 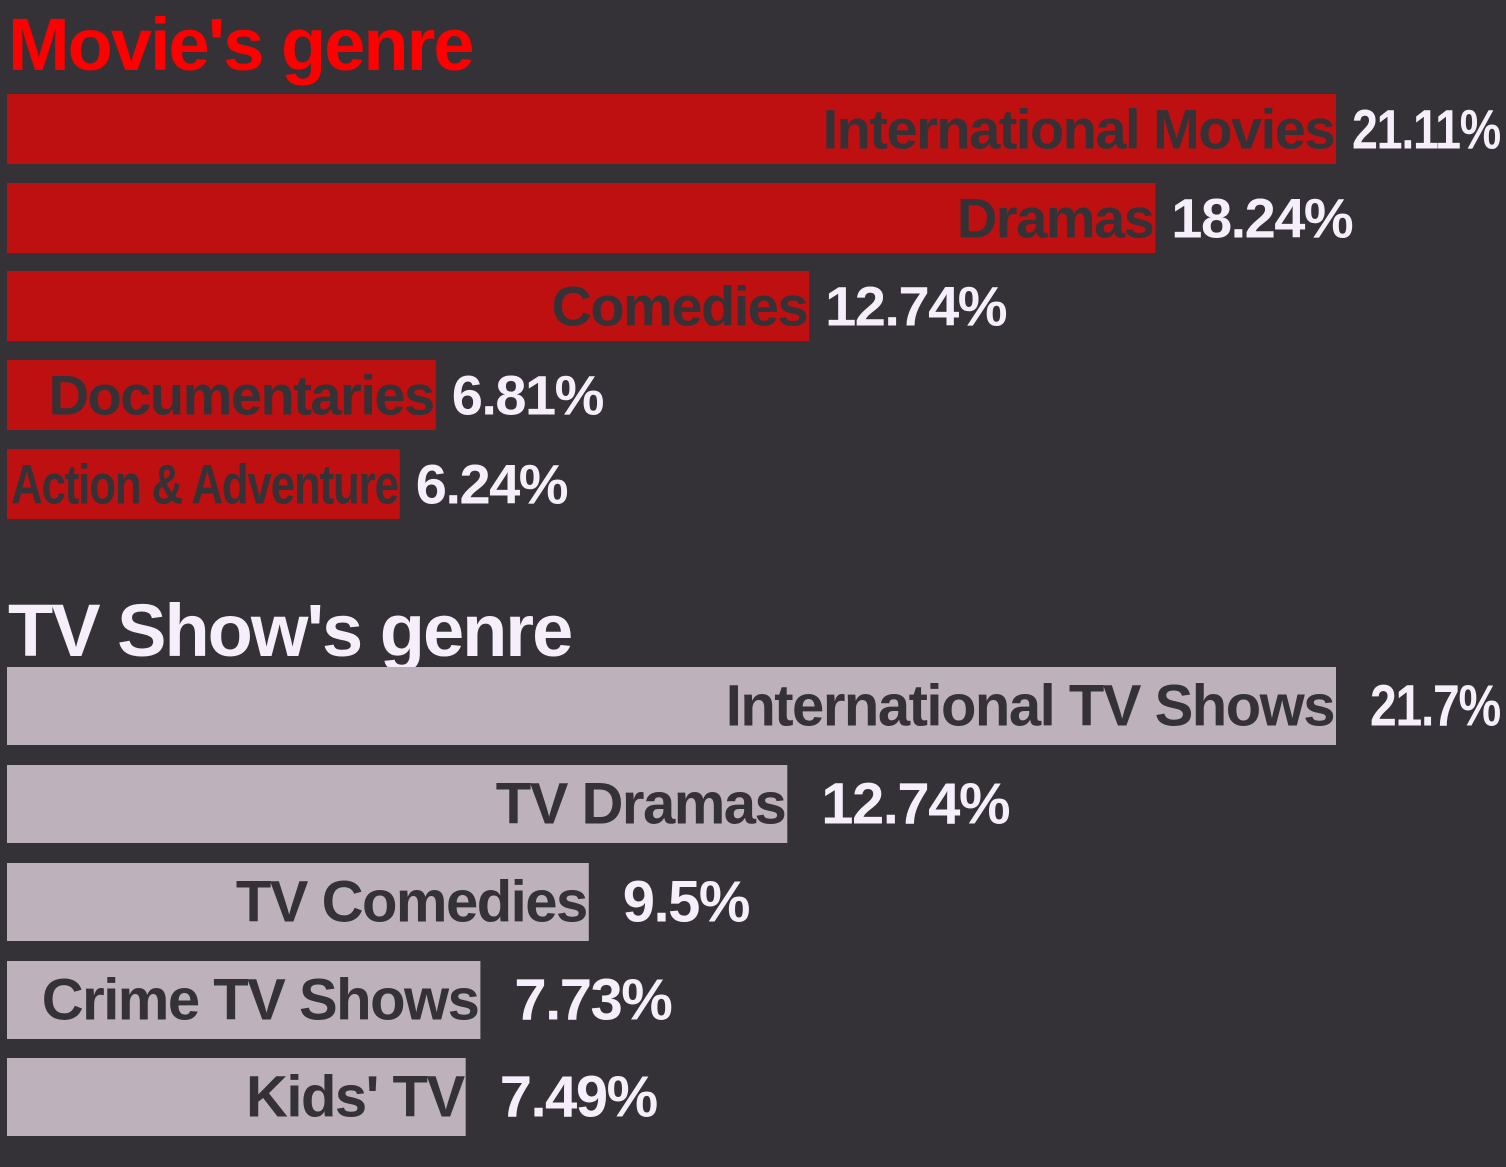 What do you see at coordinates (1435, 706) in the screenshot?
I see `tv-value-label: 21.7%` at bounding box center [1435, 706].